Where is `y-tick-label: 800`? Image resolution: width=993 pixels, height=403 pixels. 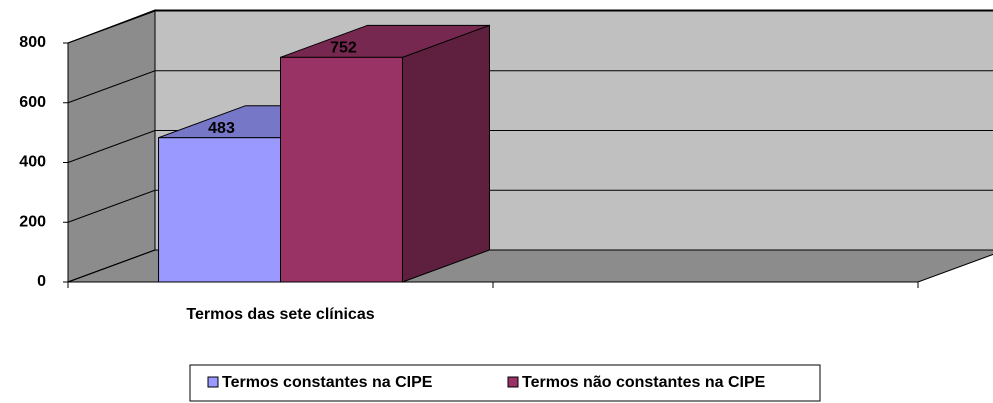
y-tick-label: 800 is located at coordinates (32, 42).